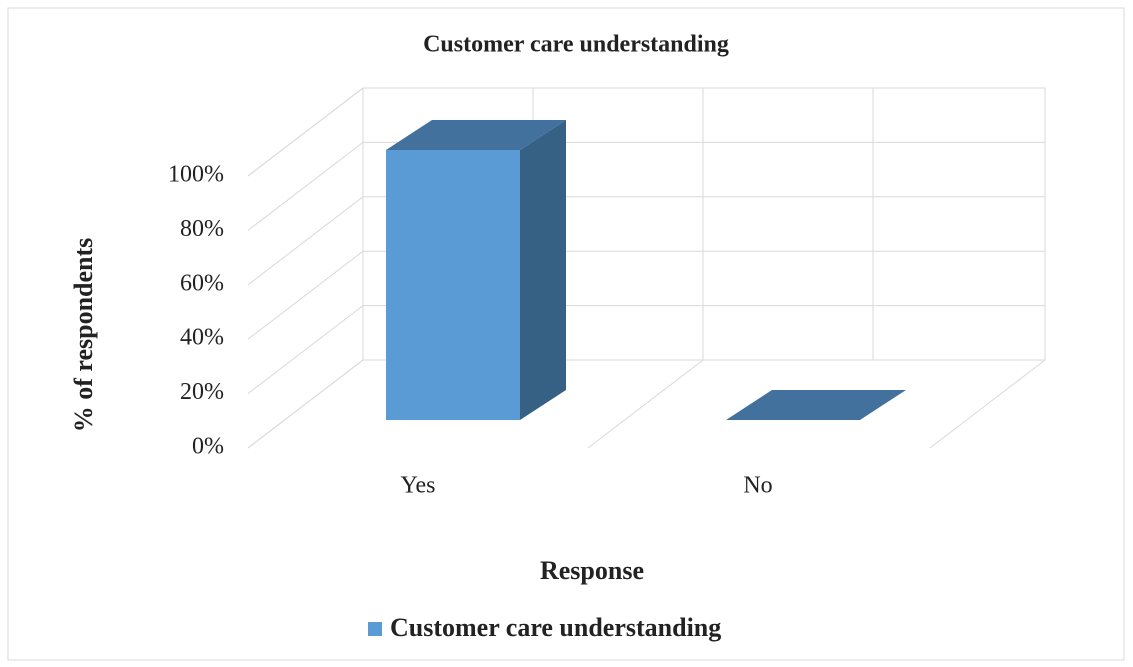 This screenshot has height=667, width=1133. Describe the element at coordinates (757, 486) in the screenshot. I see `x-tick-label: No` at that location.